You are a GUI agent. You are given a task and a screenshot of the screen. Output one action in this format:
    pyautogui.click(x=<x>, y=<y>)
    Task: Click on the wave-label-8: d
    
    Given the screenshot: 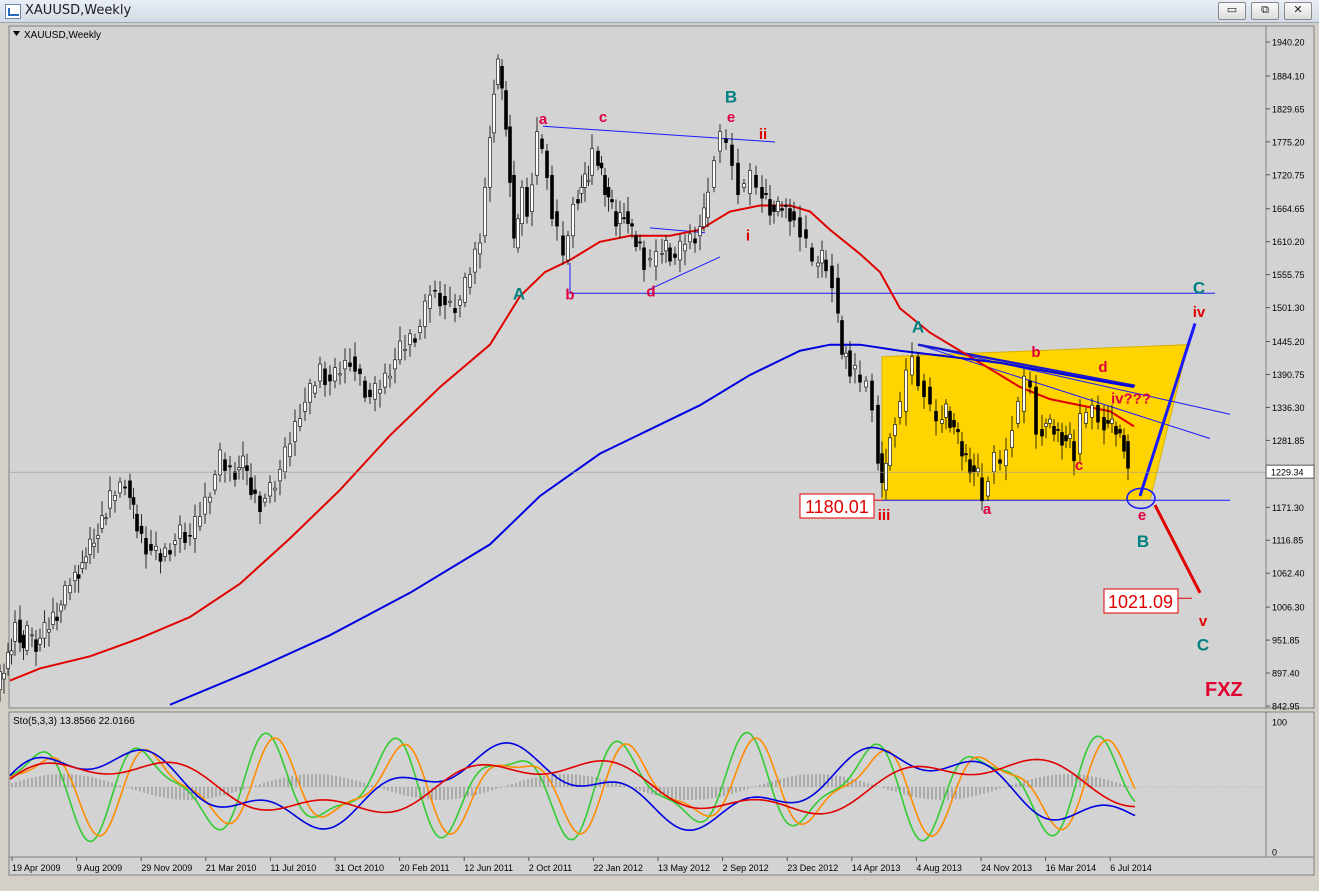 What is the action you would take?
    pyautogui.click(x=650, y=291)
    